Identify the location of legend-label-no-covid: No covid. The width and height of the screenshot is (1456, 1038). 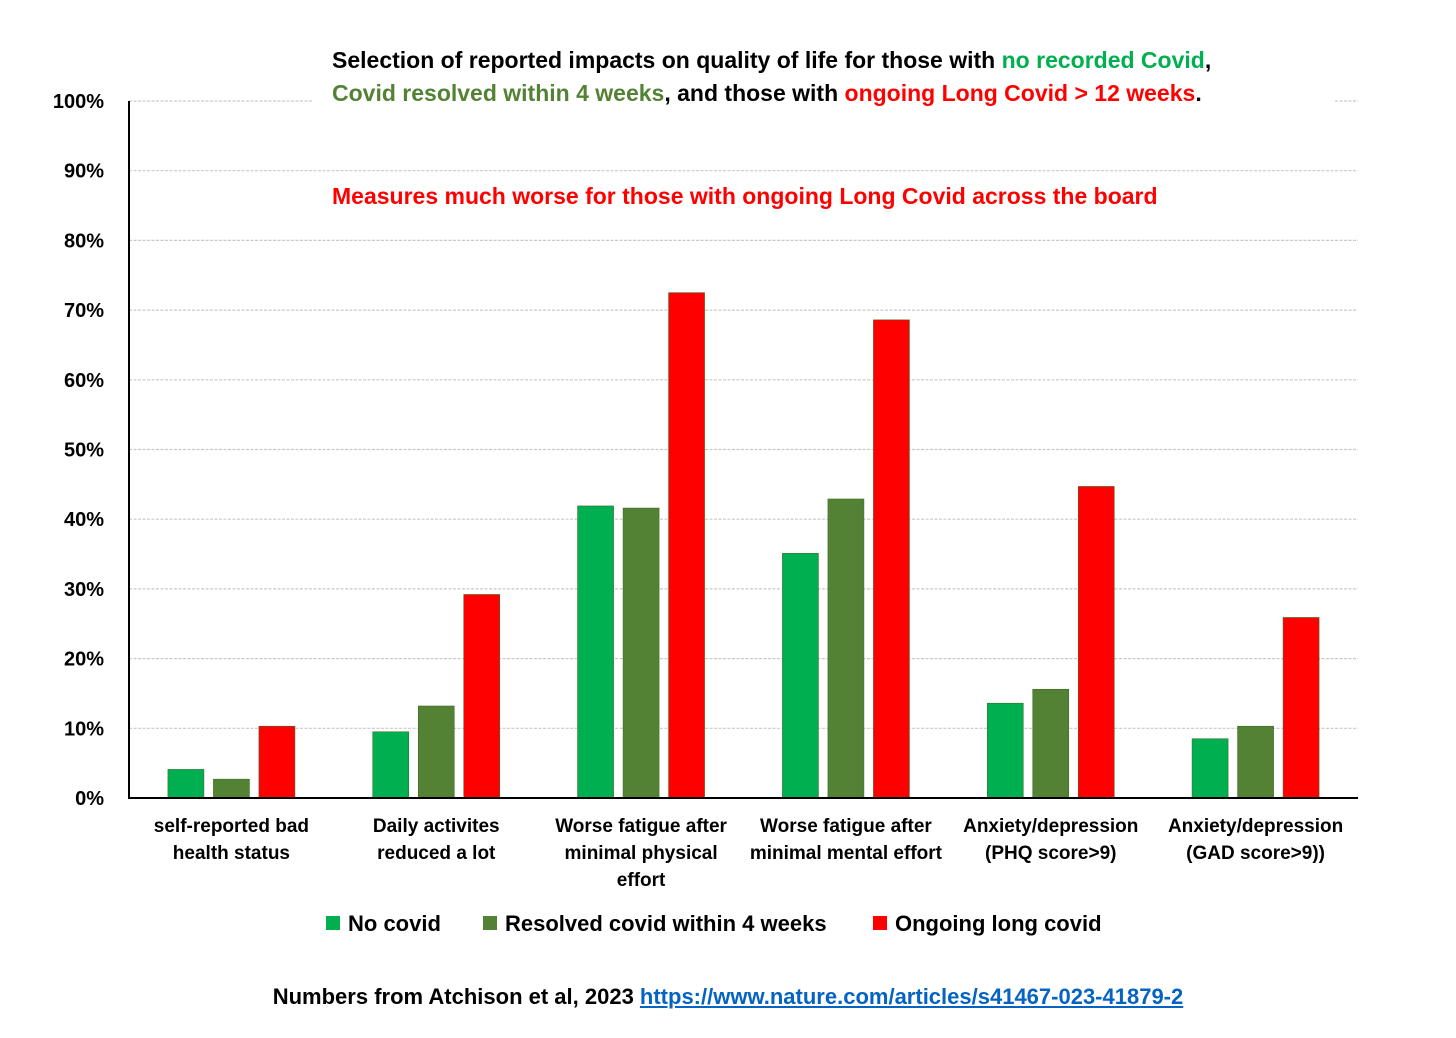
(394, 923).